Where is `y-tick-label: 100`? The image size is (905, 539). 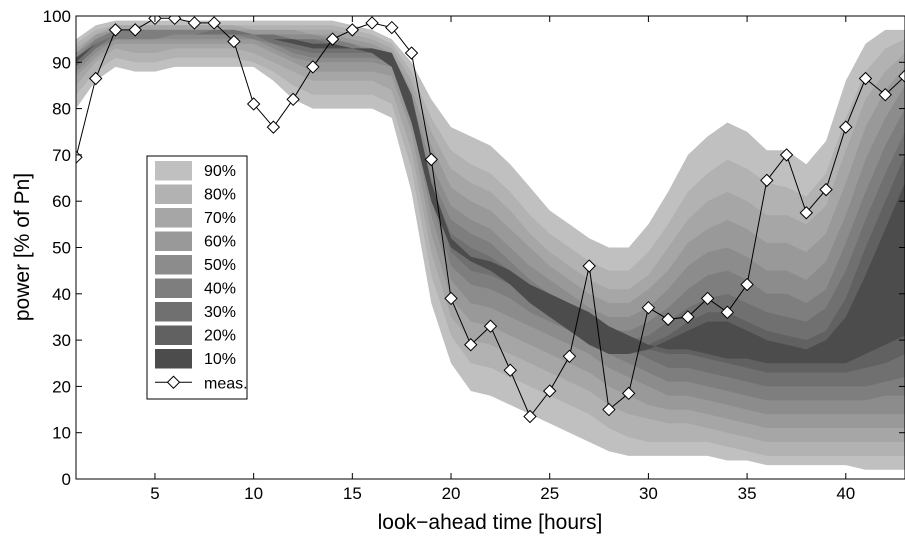
y-tick-label: 100 is located at coordinates (57, 16).